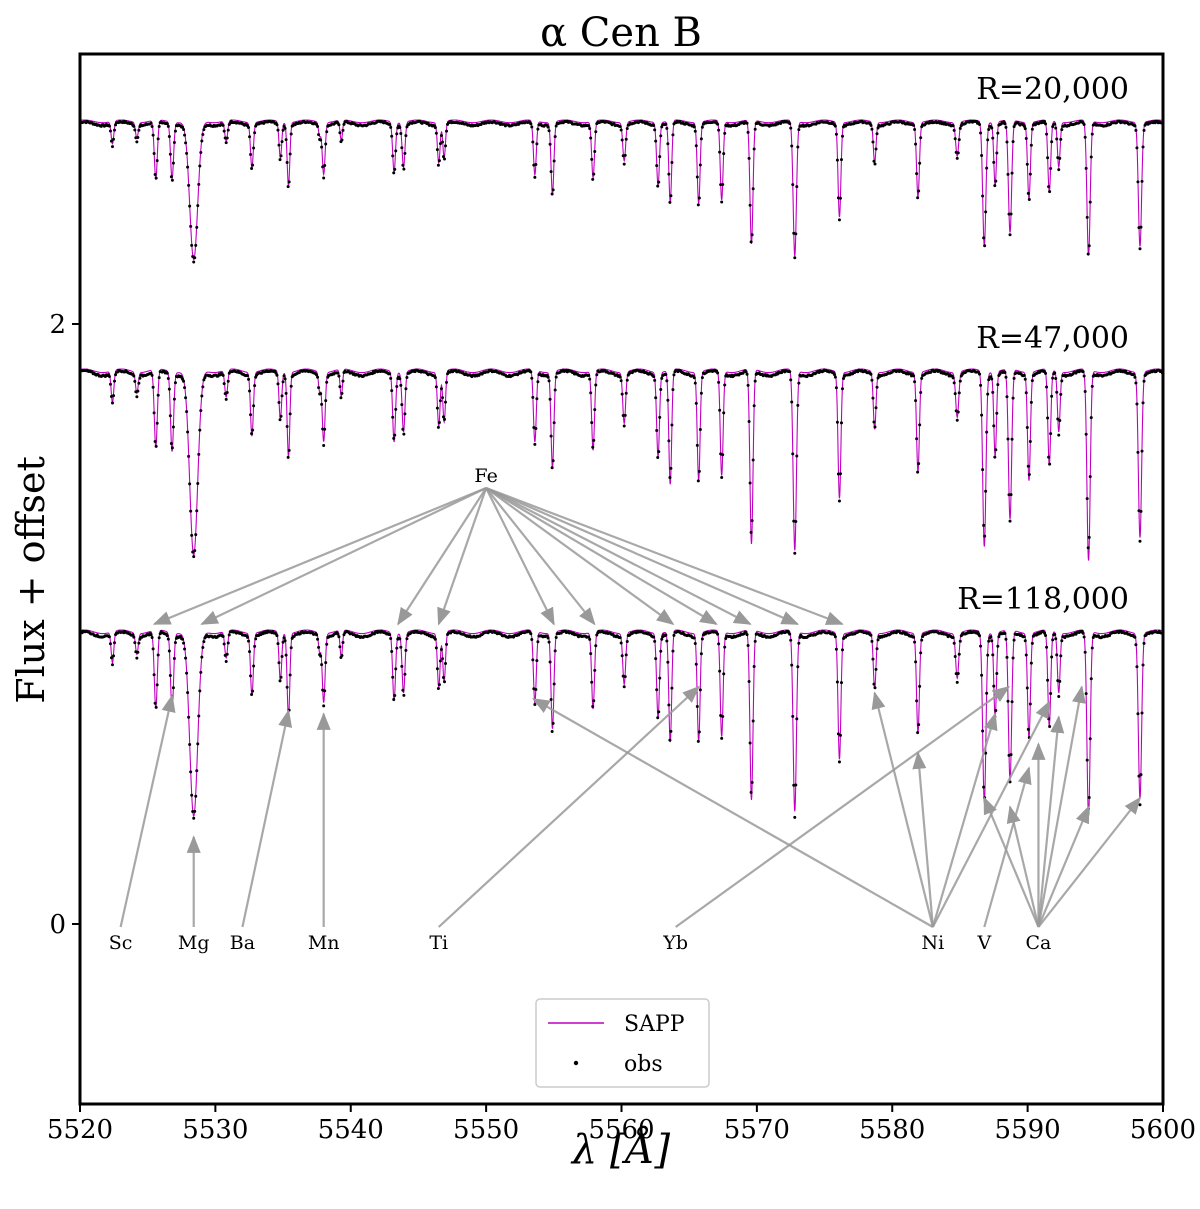 The image size is (1200, 1209). What do you see at coordinates (194, 943) in the screenshot?
I see `annotation-label: Mg` at bounding box center [194, 943].